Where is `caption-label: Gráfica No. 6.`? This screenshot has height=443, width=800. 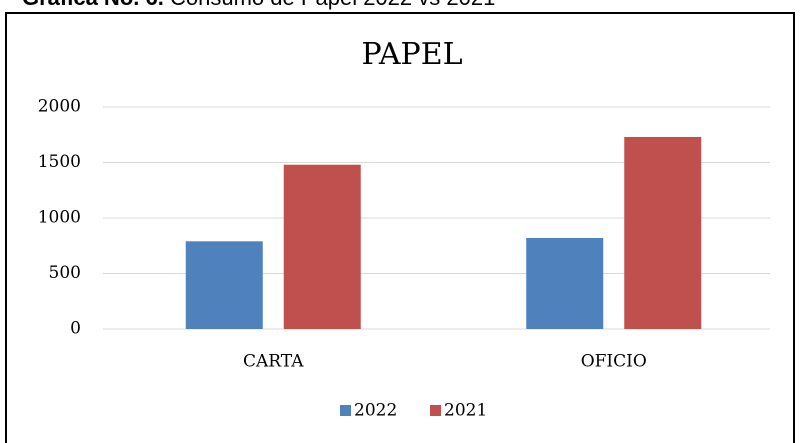 caption-label: Gráfica No. 6. is located at coordinates (93, 5).